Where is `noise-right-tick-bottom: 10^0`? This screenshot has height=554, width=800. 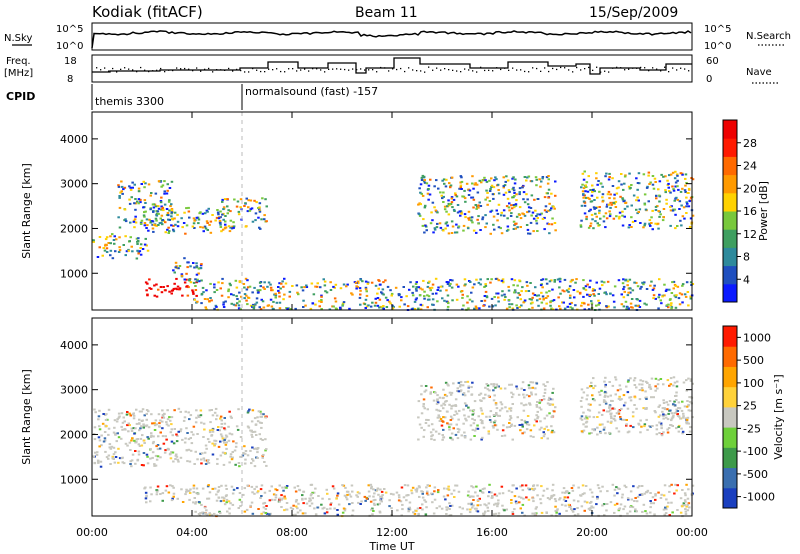 noise-right-tick-bottom: 10^0 is located at coordinates (717, 46).